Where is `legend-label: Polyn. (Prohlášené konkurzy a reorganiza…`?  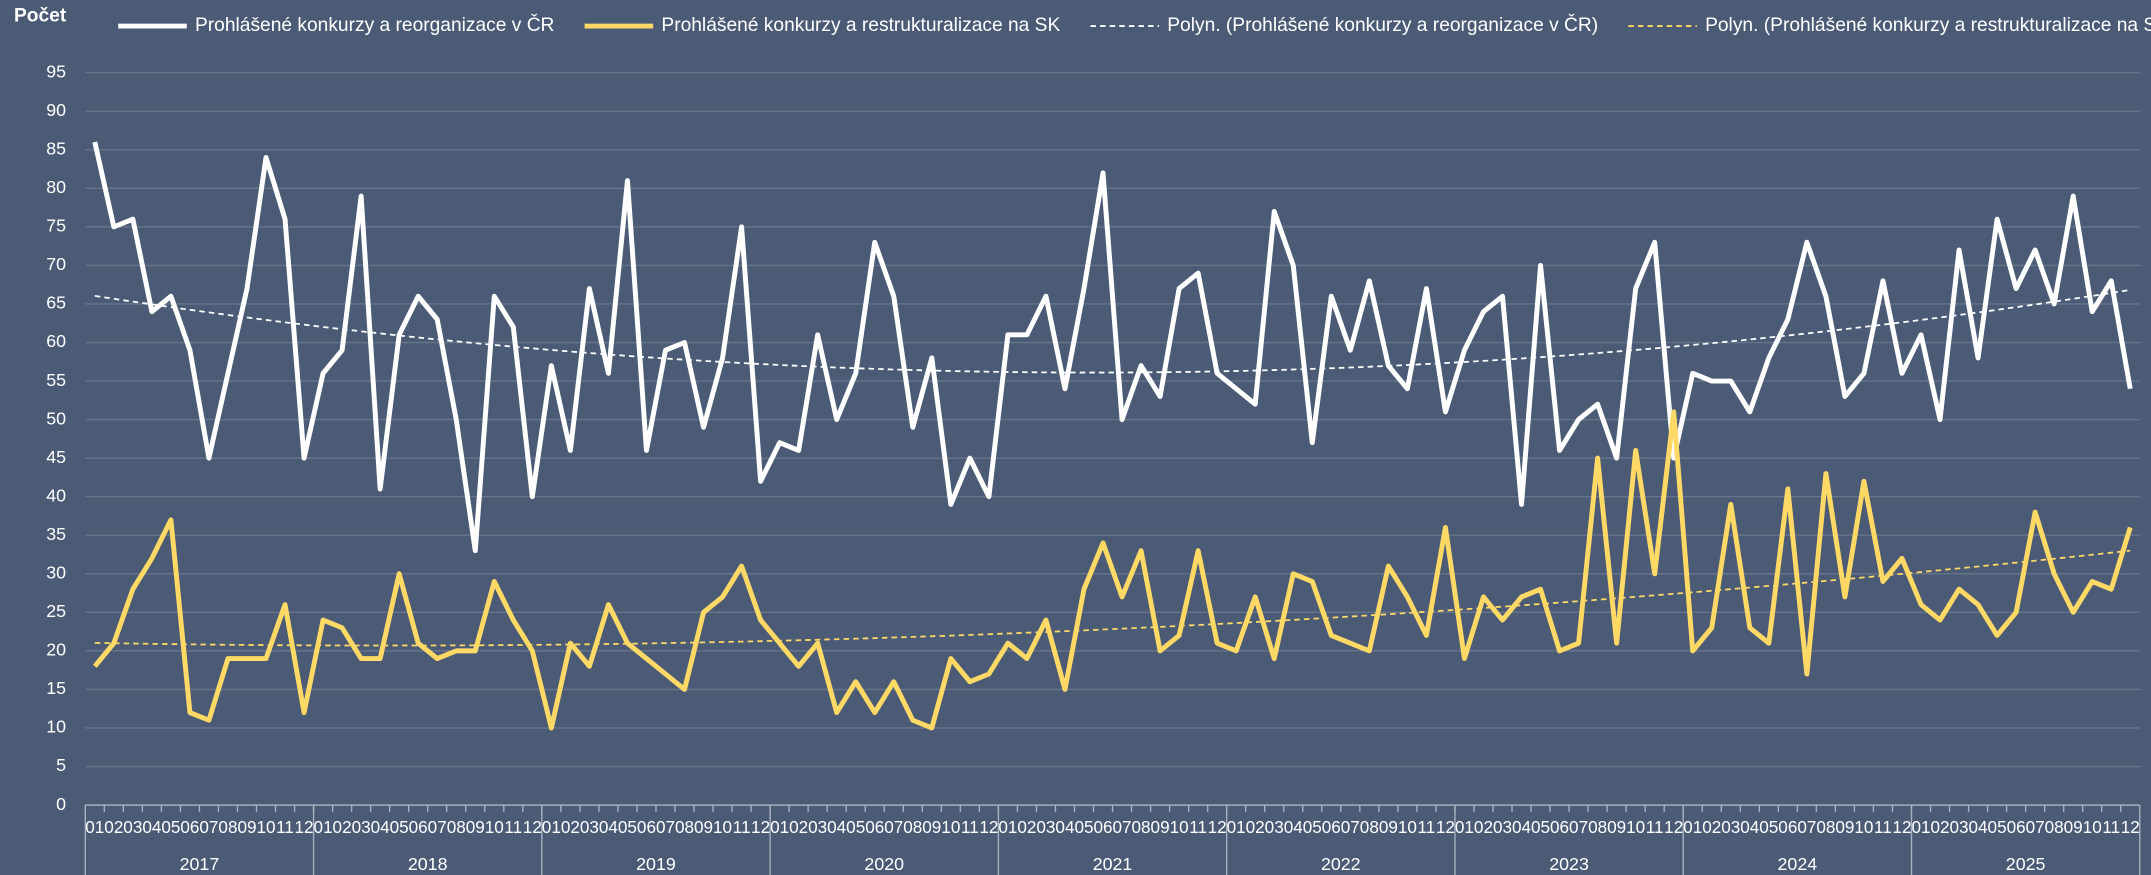 legend-label: Polyn. (Prohlášené konkurzy a reorganiza… is located at coordinates (1382, 25).